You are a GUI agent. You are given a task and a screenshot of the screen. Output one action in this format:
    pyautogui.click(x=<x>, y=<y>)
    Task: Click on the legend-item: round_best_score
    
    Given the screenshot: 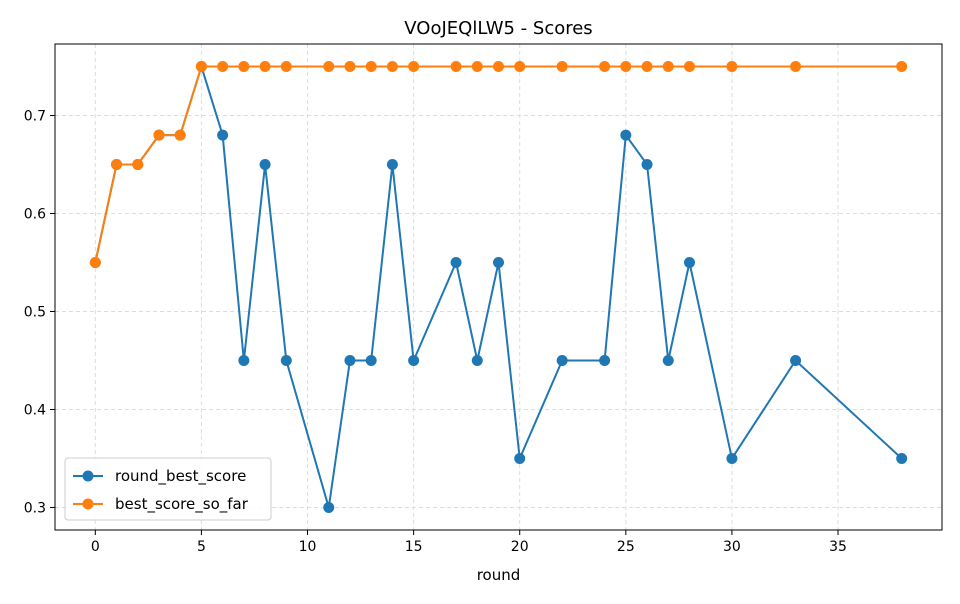 What is the action you would take?
    pyautogui.click(x=159, y=476)
    